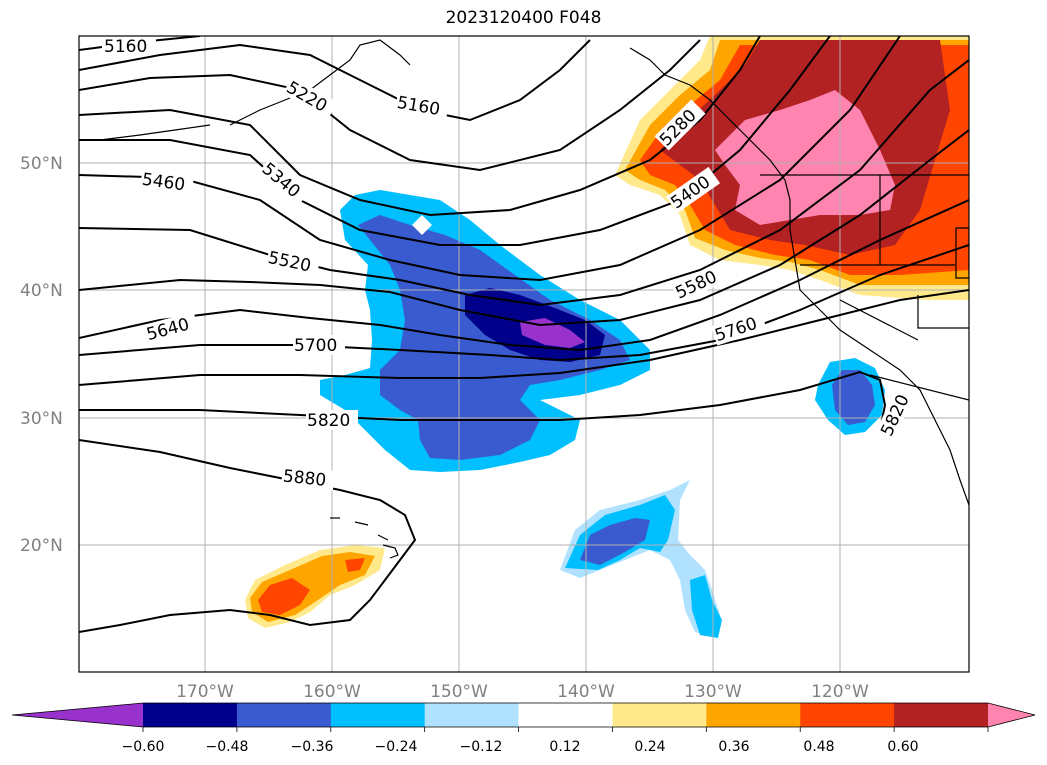 Image resolution: width=1047 pixels, height=765 pixels. Describe the element at coordinates (485, 331) in the screenshot. I see `negative-anomaly-central` at that location.